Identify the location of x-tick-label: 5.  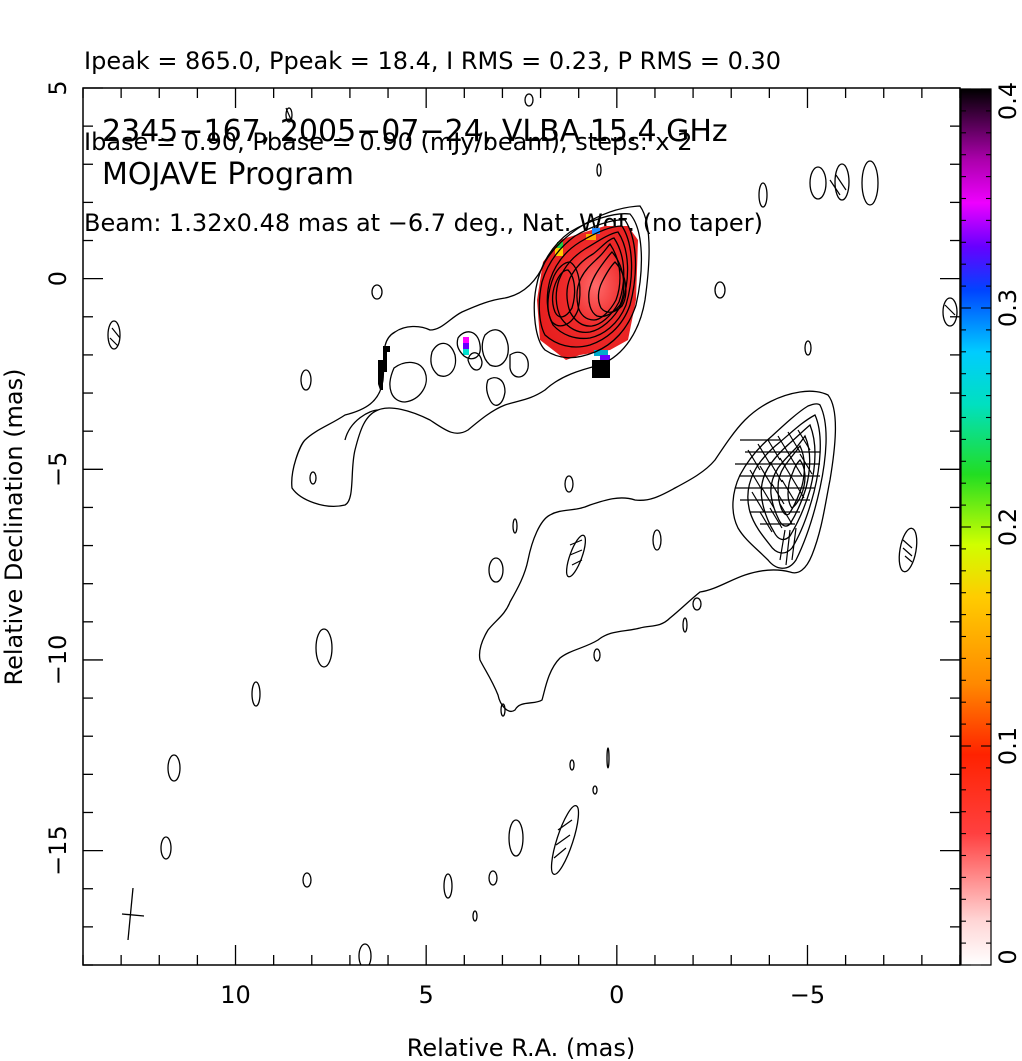
(426, 995).